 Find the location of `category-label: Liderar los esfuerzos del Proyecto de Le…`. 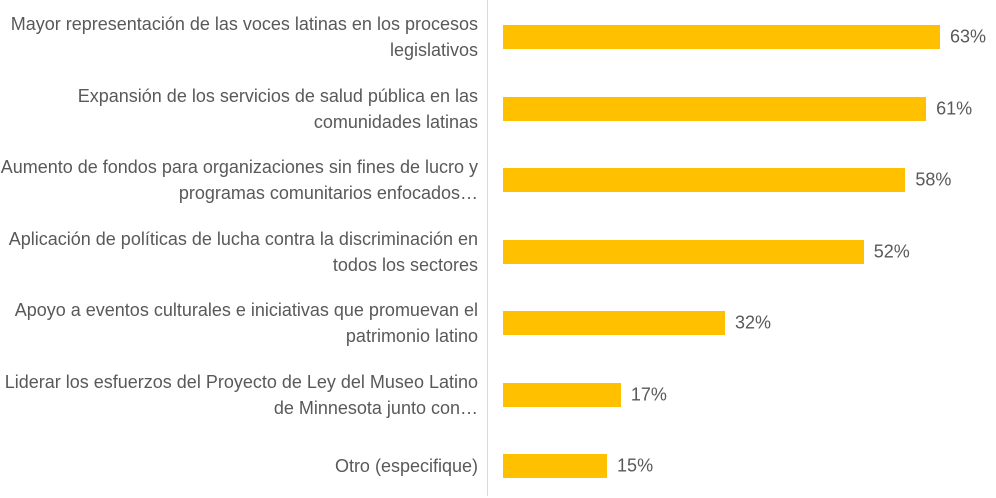

category-label: Liderar los esfuerzos del Proyecto de Le… is located at coordinates (241, 394).